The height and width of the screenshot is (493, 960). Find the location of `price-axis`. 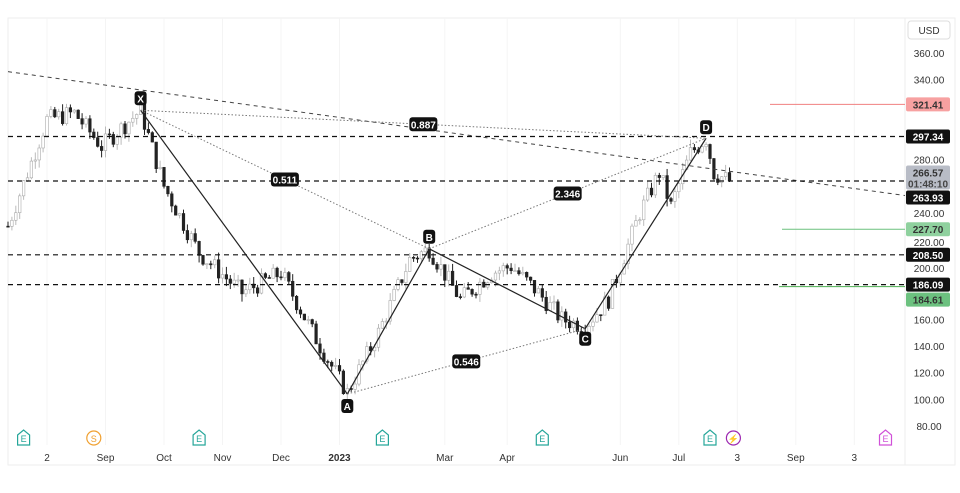

price-axis is located at coordinates (930, 241).